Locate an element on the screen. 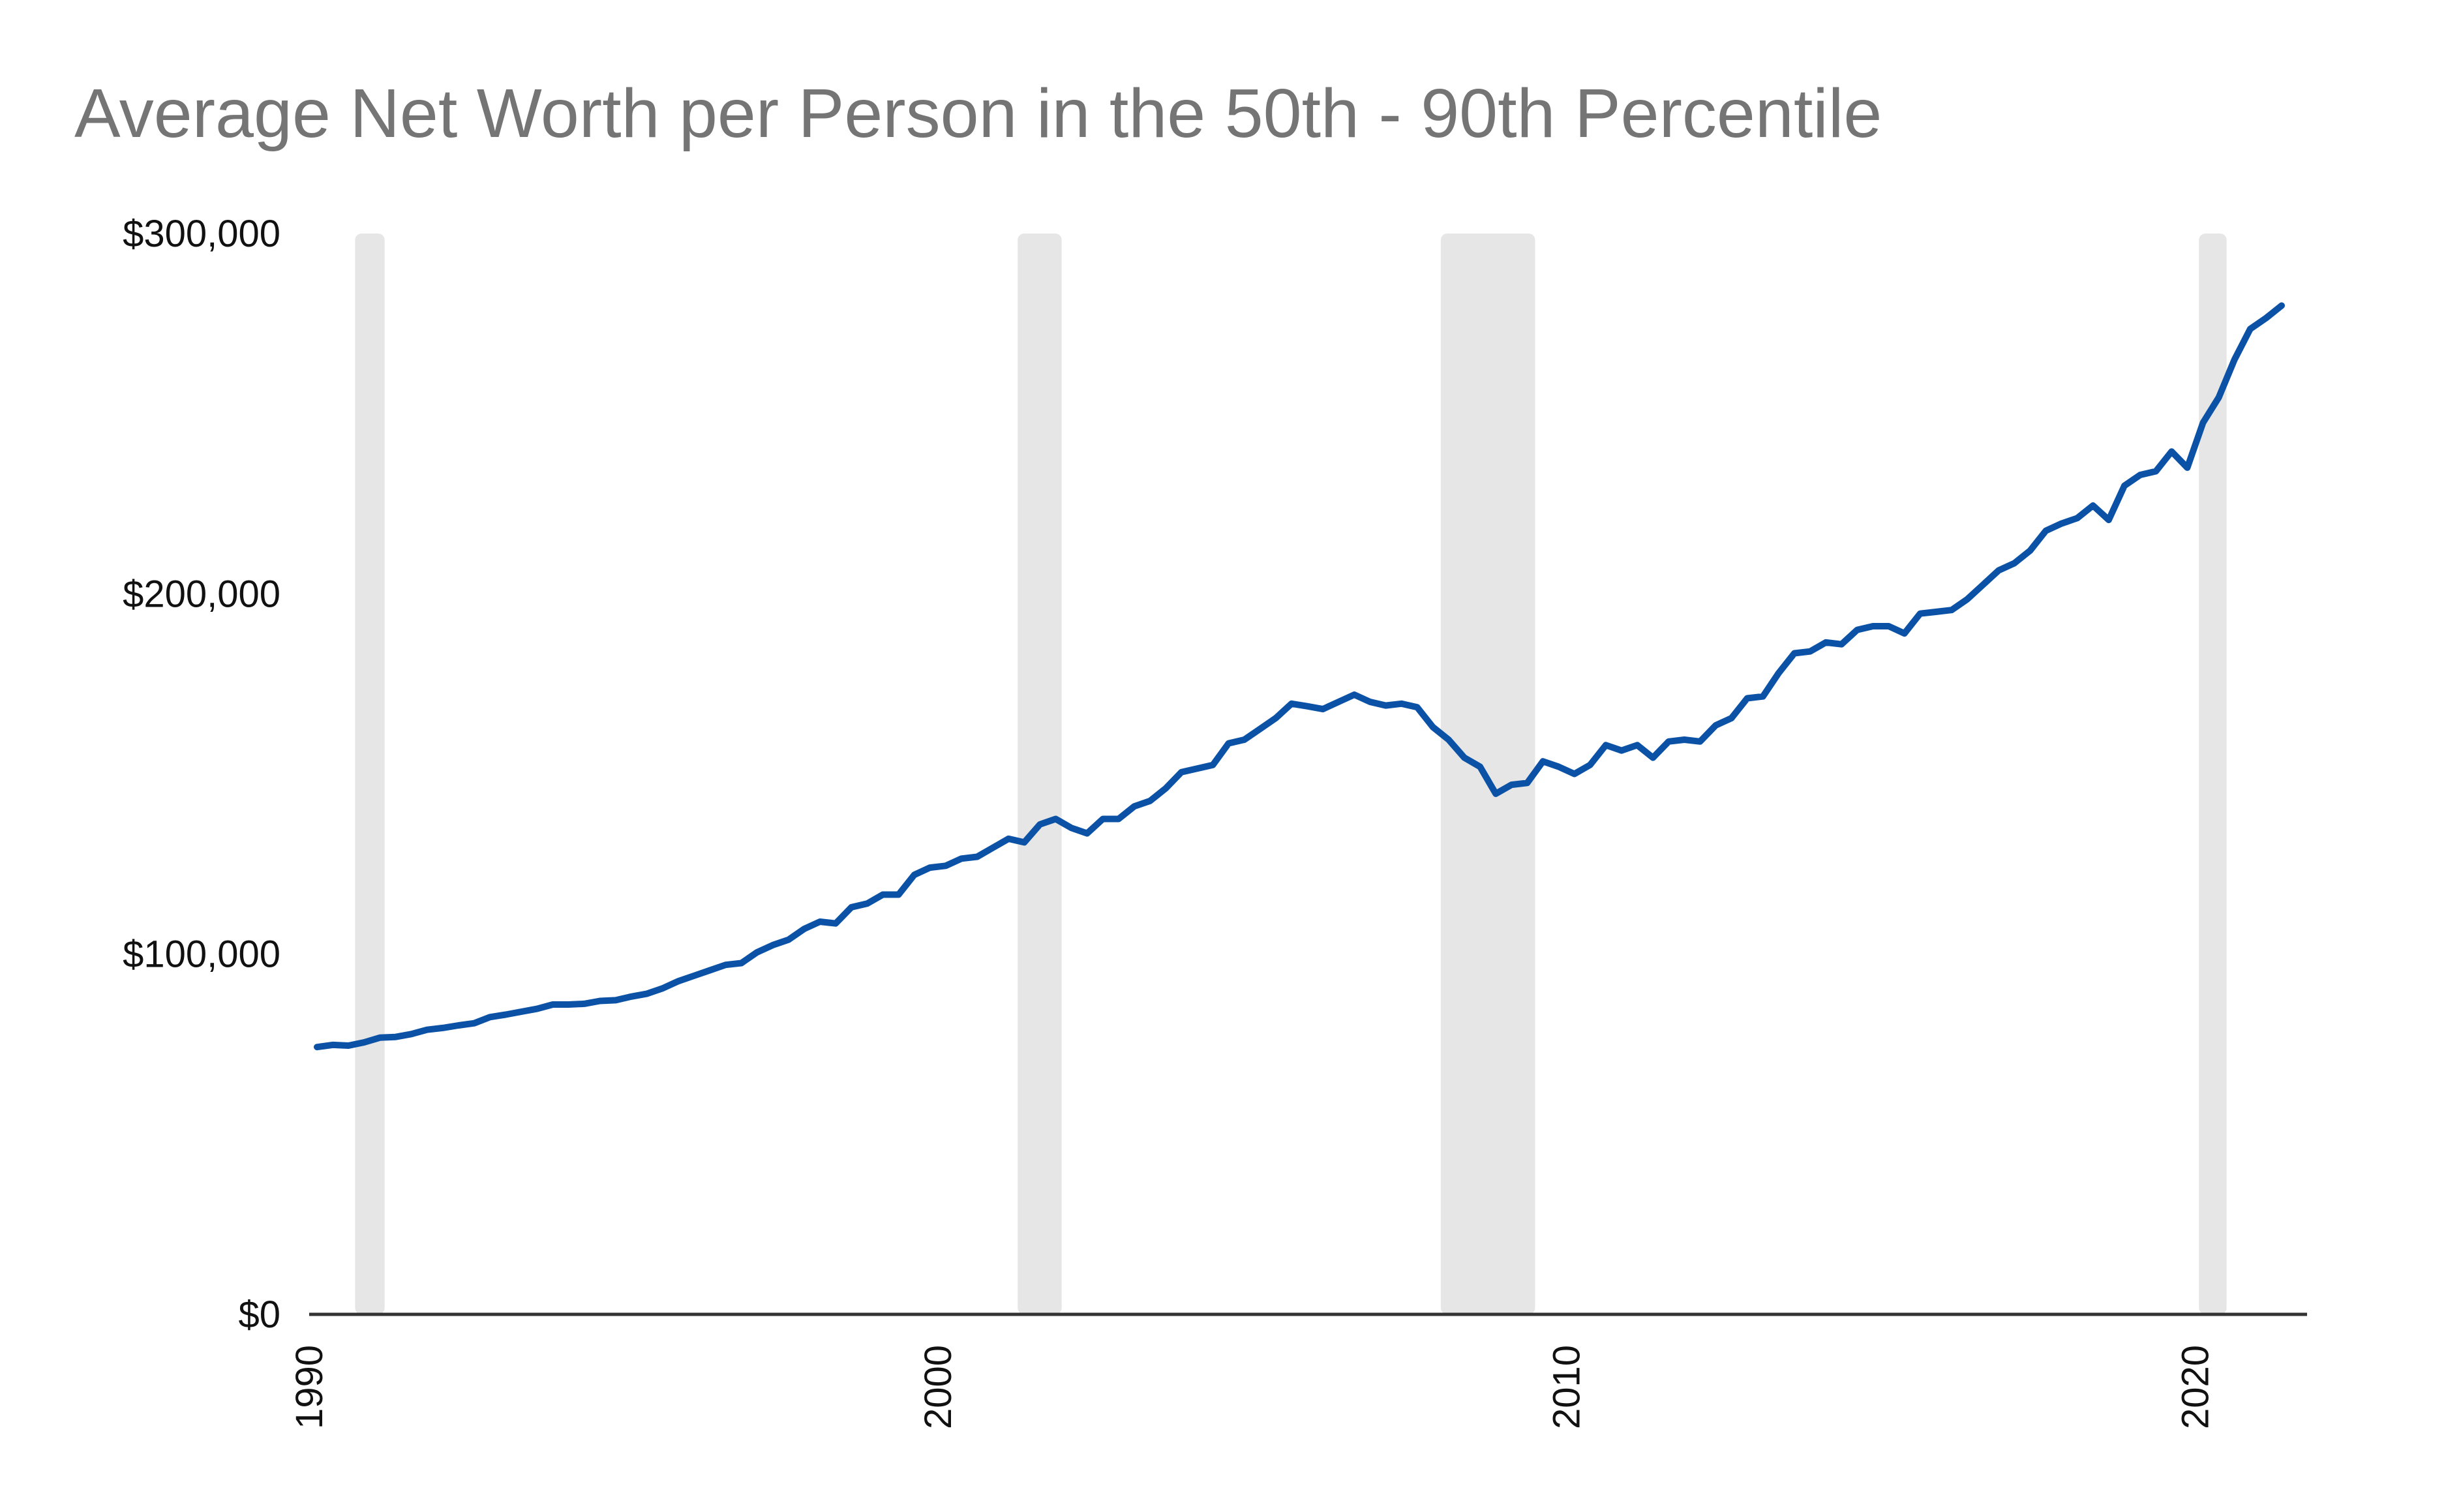  x-tick-label: 1990 is located at coordinates (309, 1387).